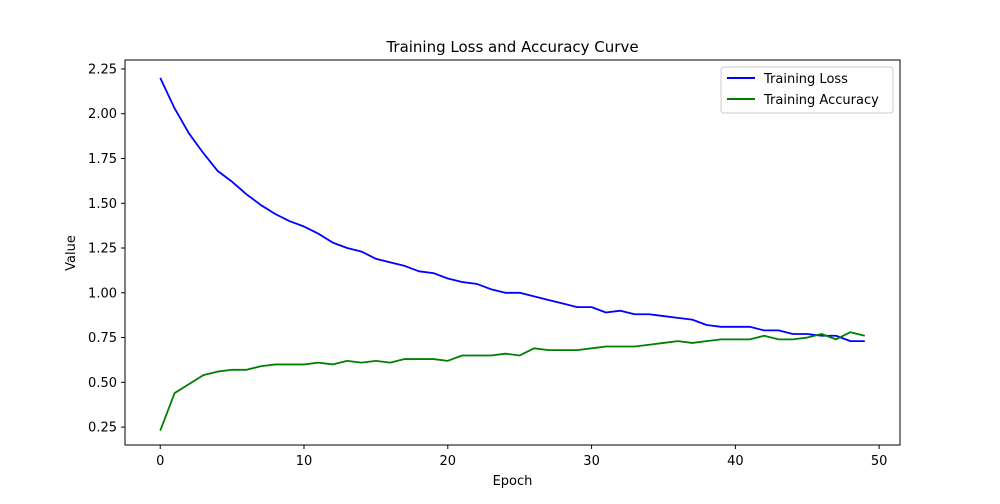 Image resolution: width=1000 pixels, height=504 pixels. I want to click on legend-frame, so click(807, 90).